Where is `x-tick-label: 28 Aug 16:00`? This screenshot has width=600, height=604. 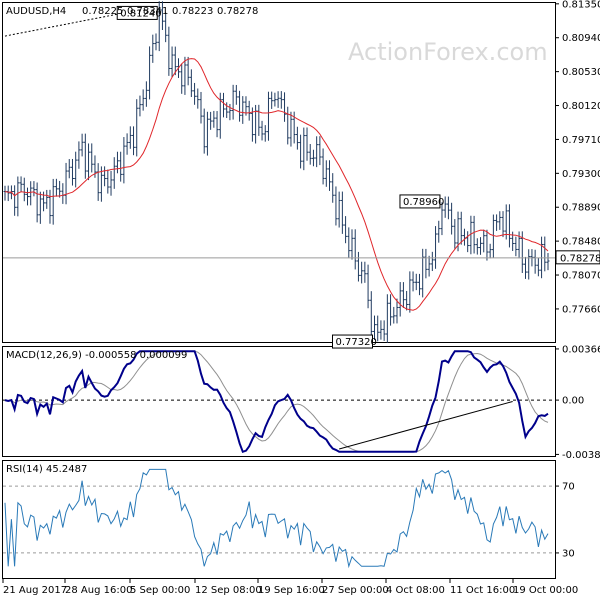 x-tick-label: 28 Aug 16:00 is located at coordinates (98, 590).